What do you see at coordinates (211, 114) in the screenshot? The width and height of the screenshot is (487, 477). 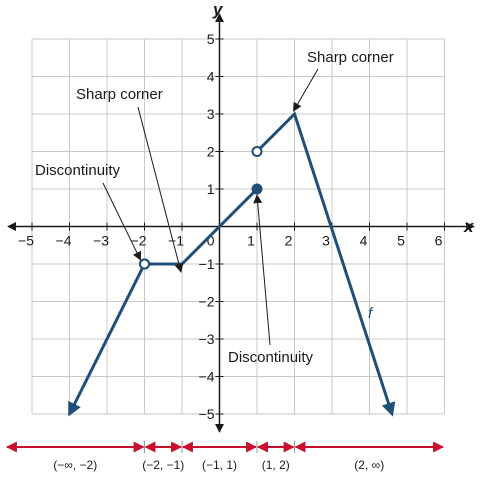 I see `y-tick-label: 3` at bounding box center [211, 114].